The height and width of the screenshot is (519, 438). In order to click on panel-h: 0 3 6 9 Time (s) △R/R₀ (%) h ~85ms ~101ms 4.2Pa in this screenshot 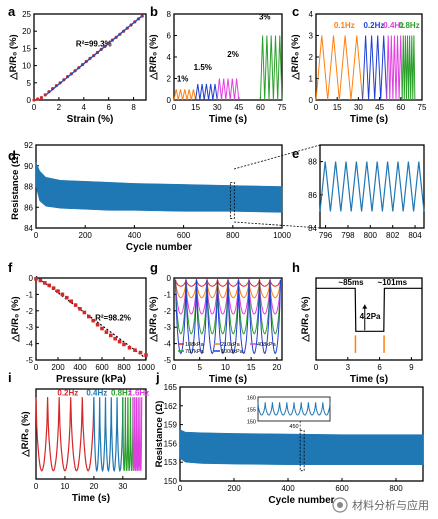, I will do `click(357, 322)`.